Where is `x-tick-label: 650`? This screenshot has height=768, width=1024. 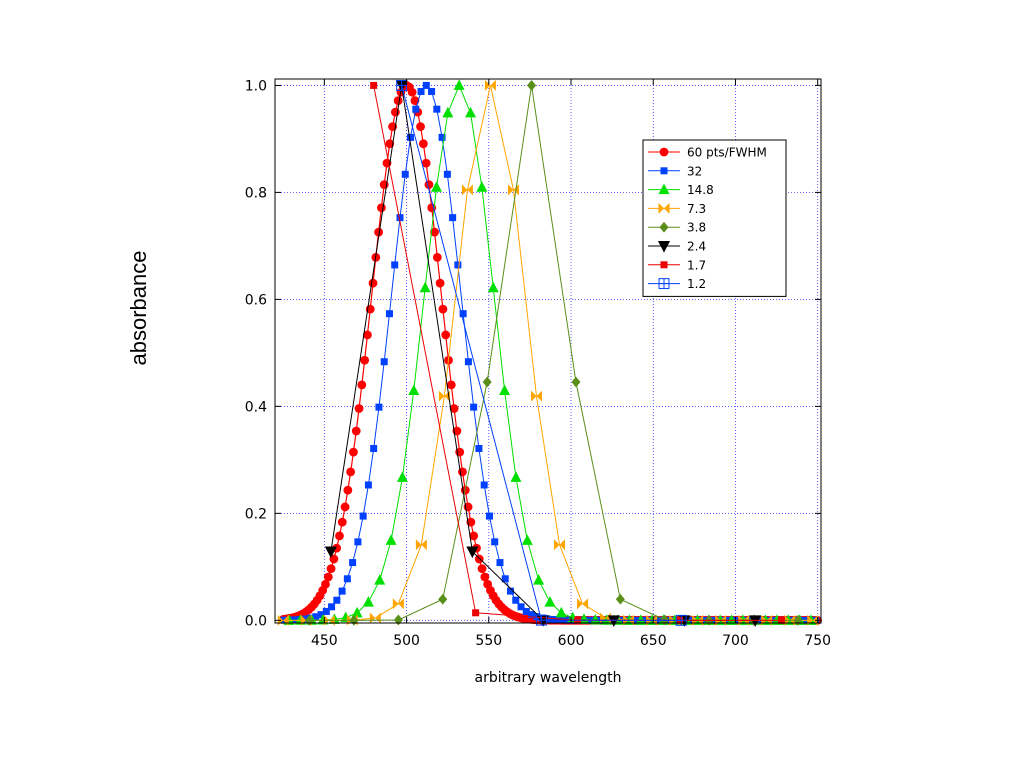
x-tick-label: 650 is located at coordinates (653, 641).